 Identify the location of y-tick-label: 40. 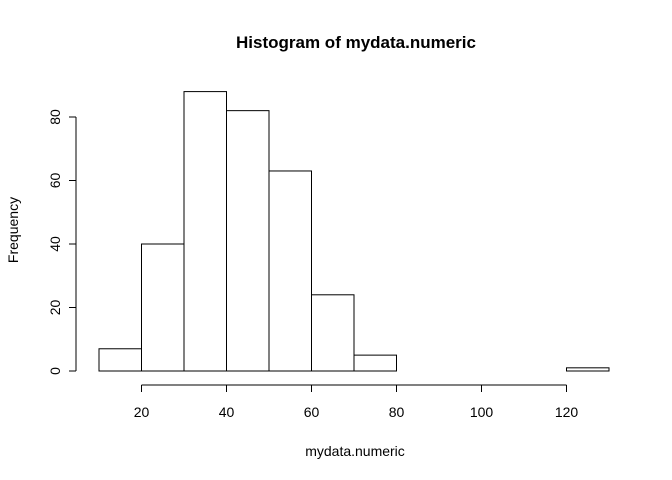
(55, 244).